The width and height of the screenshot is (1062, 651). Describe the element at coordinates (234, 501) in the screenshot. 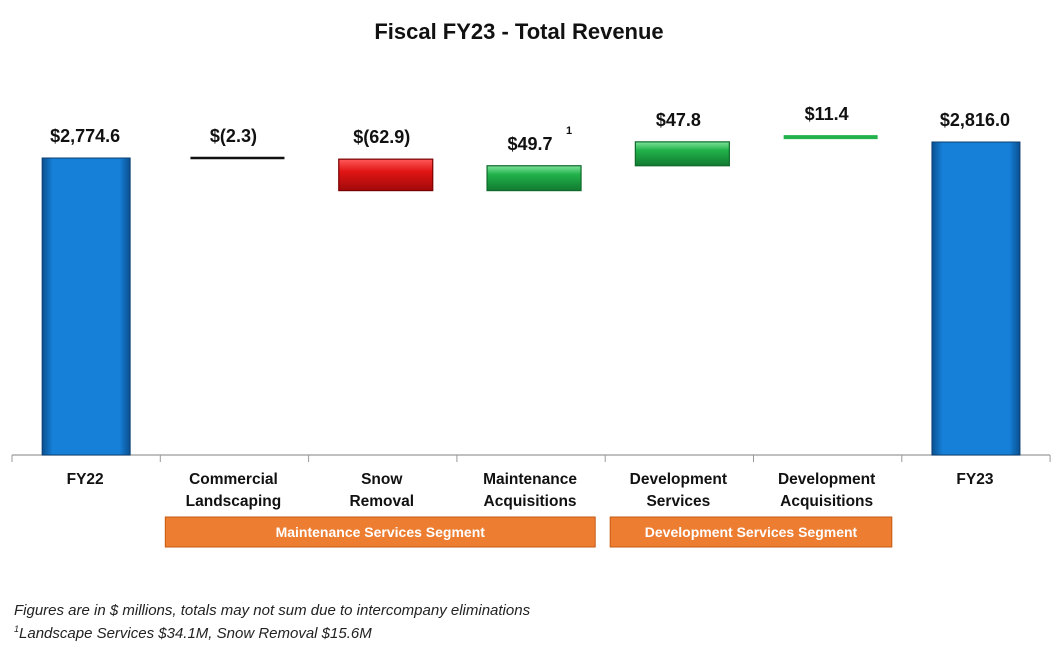

I see `x-tick-label: Landscaping` at that location.